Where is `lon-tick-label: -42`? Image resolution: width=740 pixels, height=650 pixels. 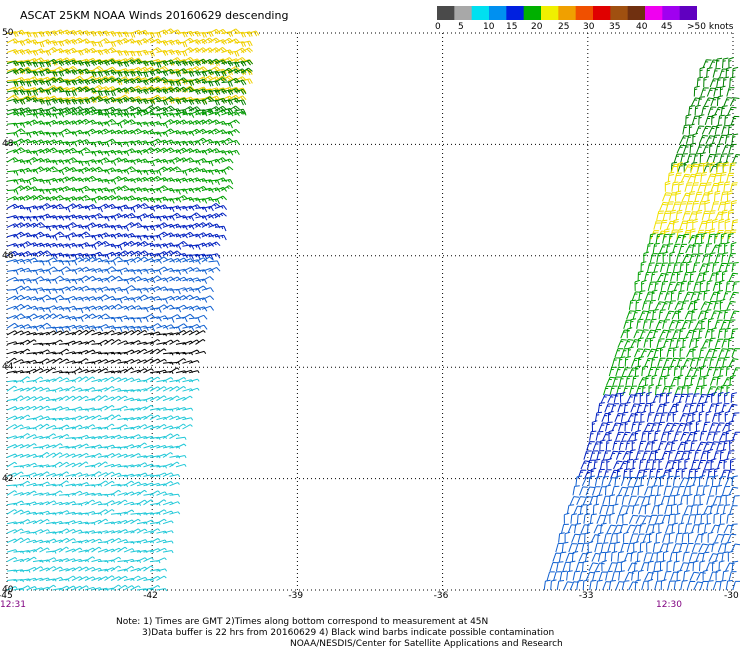
lon-tick-label: -42 is located at coordinates (150, 596).